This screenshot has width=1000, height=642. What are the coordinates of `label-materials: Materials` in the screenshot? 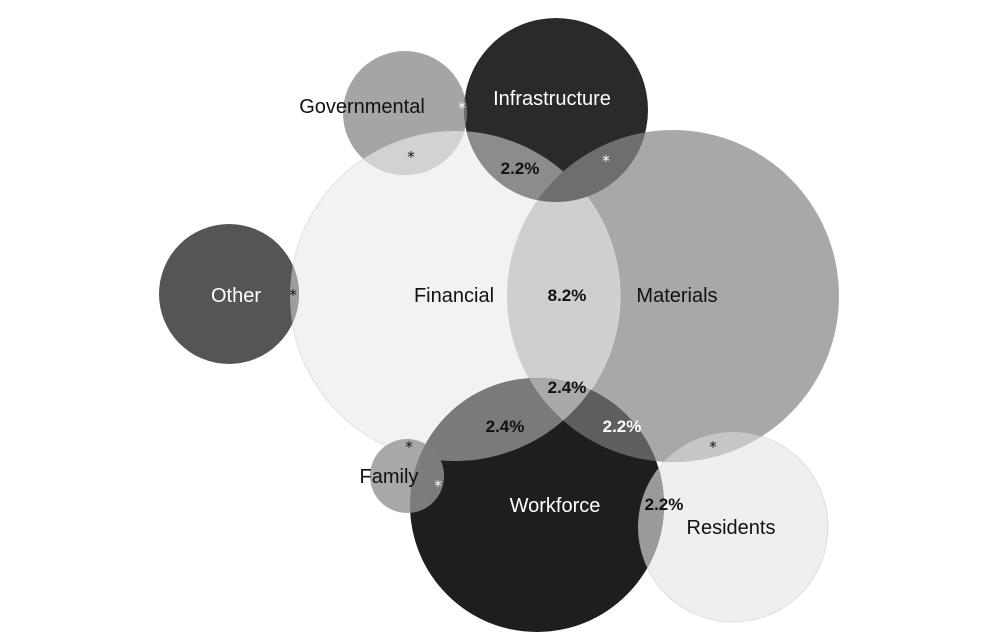 It's located at (676, 296).